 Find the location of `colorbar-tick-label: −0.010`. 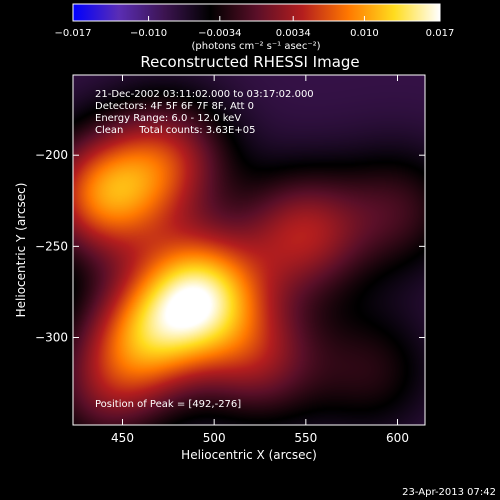

colorbar-tick-label: −0.010 is located at coordinates (148, 33).